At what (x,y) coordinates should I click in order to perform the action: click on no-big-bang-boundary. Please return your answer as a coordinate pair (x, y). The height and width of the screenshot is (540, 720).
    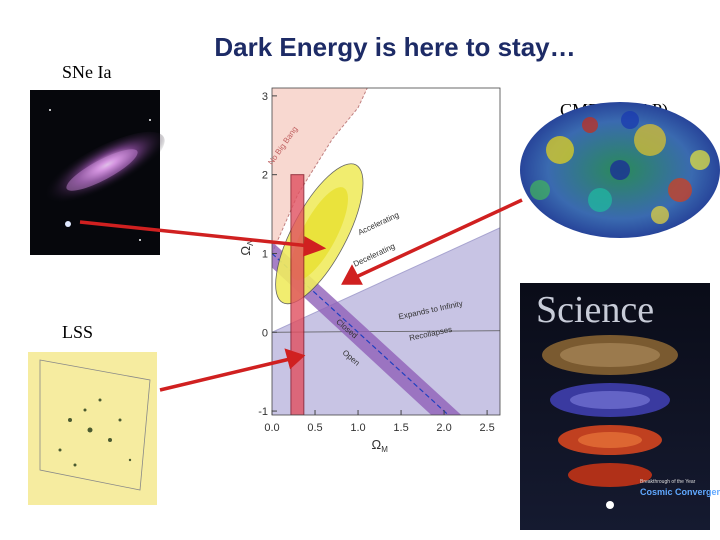
    Looking at the image, I should click on (320, 171).